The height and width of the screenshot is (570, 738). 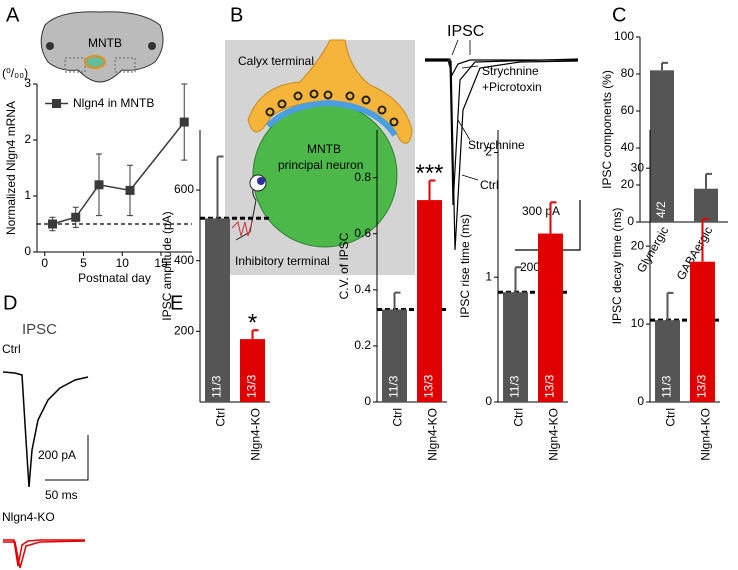 I want to click on x-tick-label: 0, so click(x=44, y=263).